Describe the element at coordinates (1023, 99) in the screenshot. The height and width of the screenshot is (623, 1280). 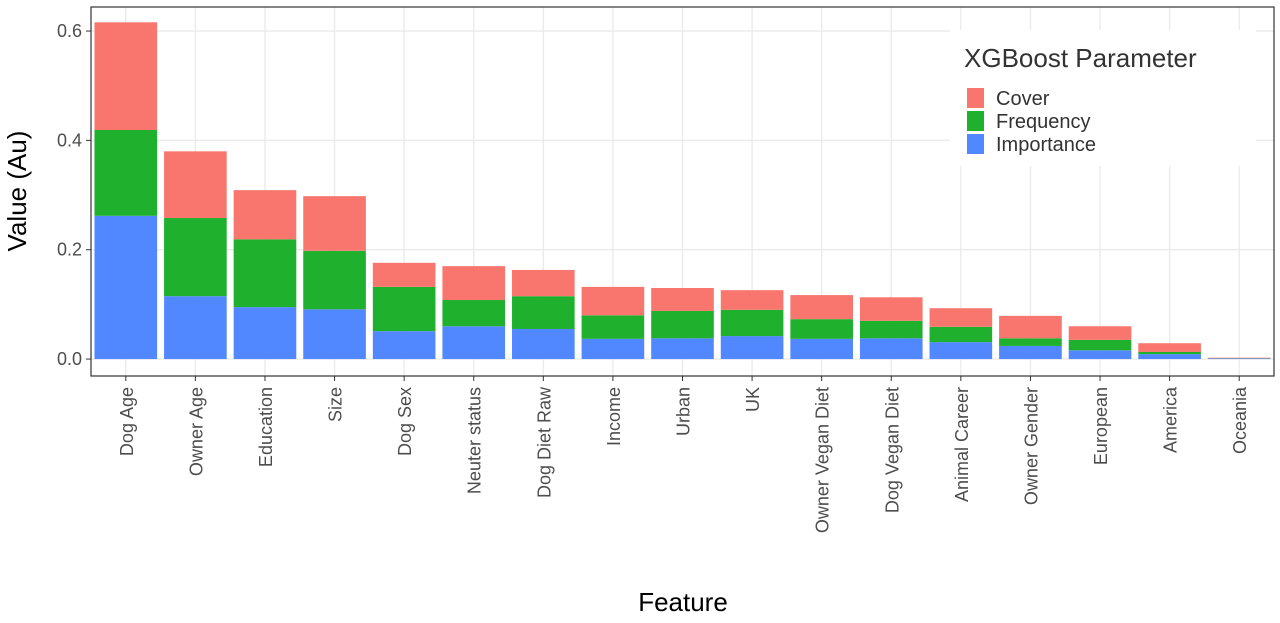
I see `legend-label: Cover` at that location.